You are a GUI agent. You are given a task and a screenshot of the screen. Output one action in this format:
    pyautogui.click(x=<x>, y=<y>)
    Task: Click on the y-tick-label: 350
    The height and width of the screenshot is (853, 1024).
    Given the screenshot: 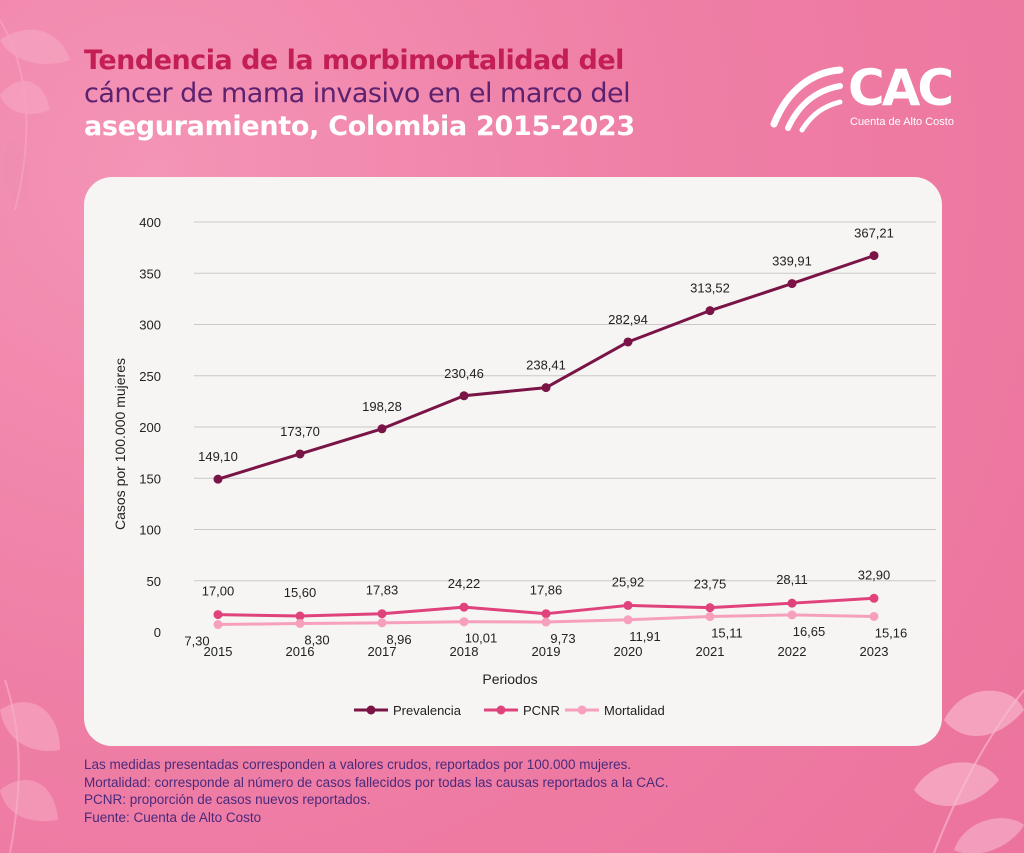 What is the action you would take?
    pyautogui.click(x=150, y=273)
    